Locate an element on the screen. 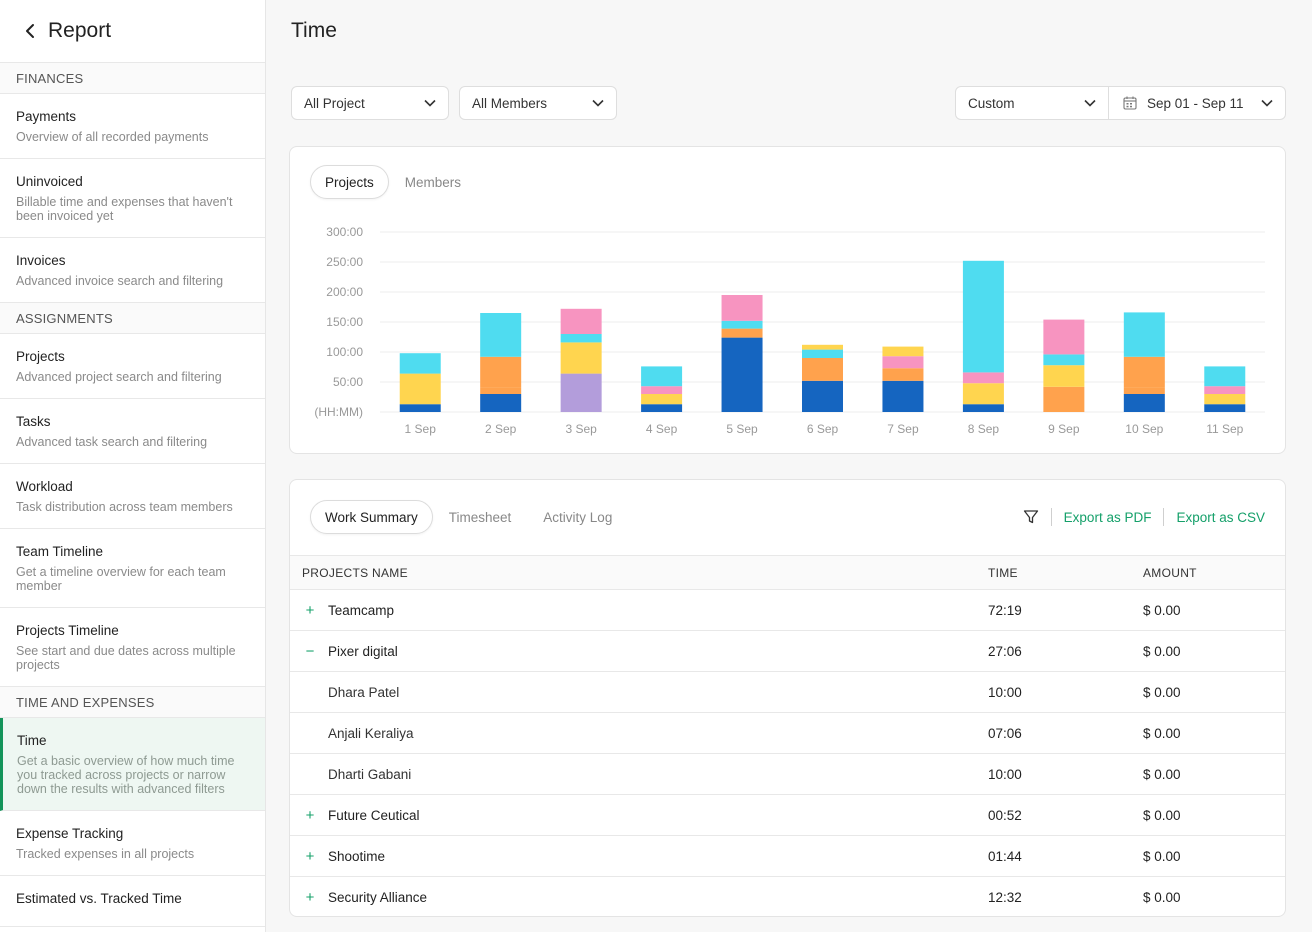  row-name: Shootime is located at coordinates (357, 856).